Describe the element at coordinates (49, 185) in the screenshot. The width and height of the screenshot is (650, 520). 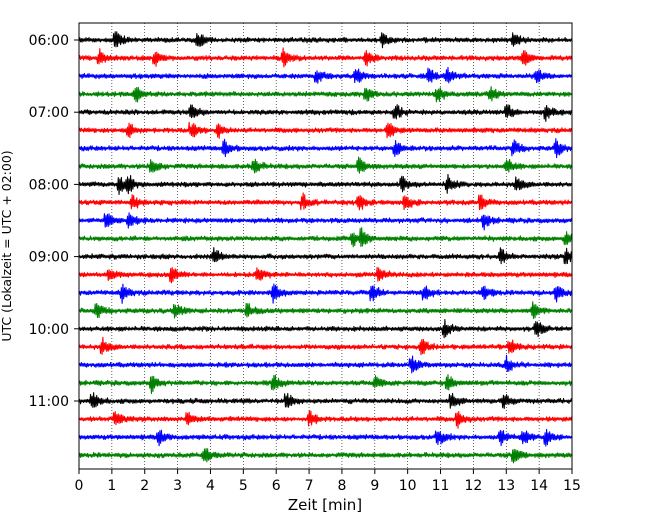
I see `y-tick-label: 08:00` at that location.